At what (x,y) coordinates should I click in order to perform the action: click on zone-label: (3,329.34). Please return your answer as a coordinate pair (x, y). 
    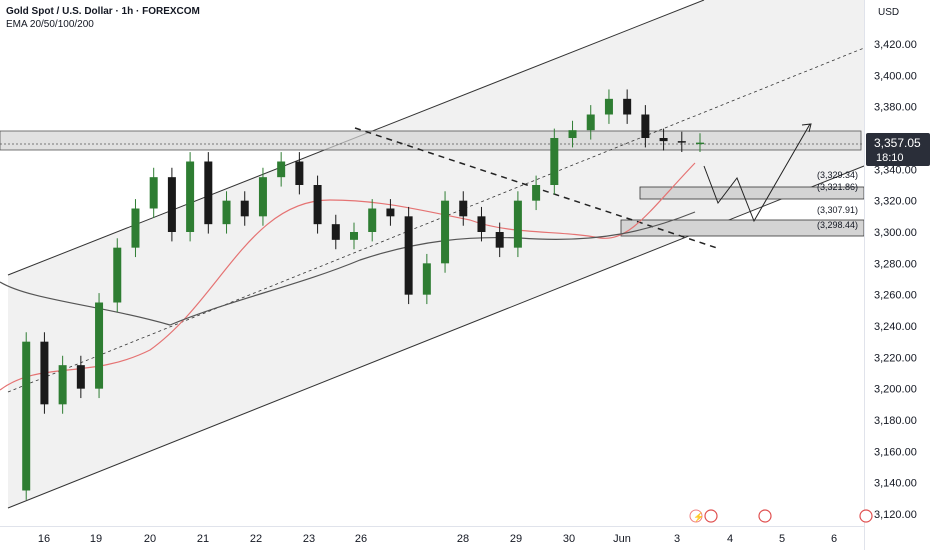
    Looking at the image, I should click on (837, 175).